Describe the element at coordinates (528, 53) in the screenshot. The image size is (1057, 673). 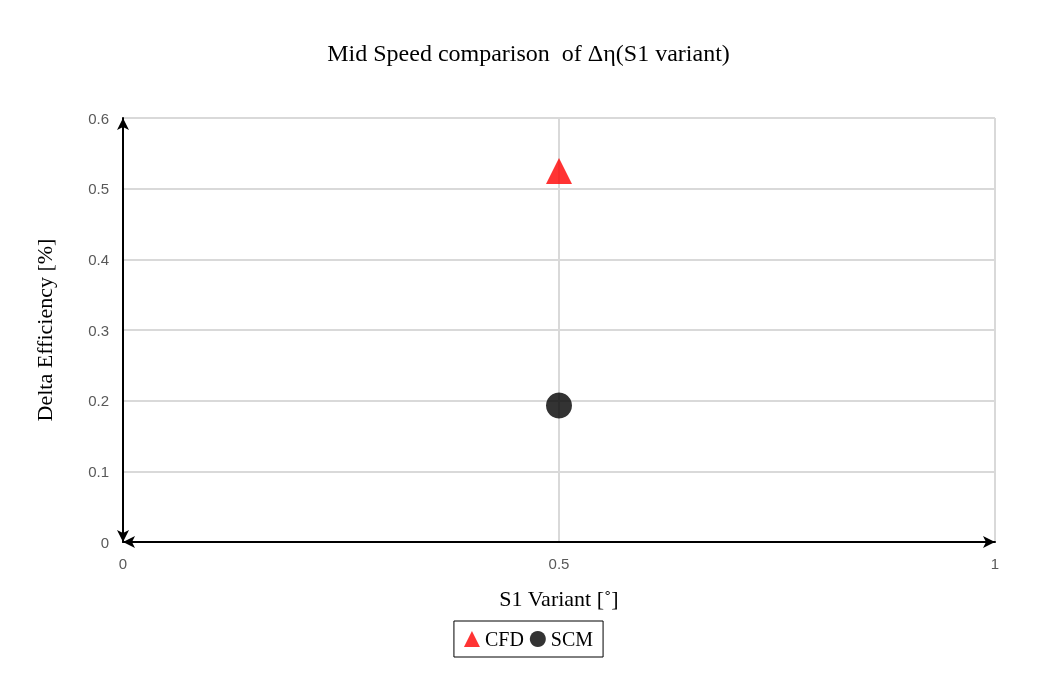
I see `chart-title: Mid Speed comparison of Δη(S1 variant)` at that location.